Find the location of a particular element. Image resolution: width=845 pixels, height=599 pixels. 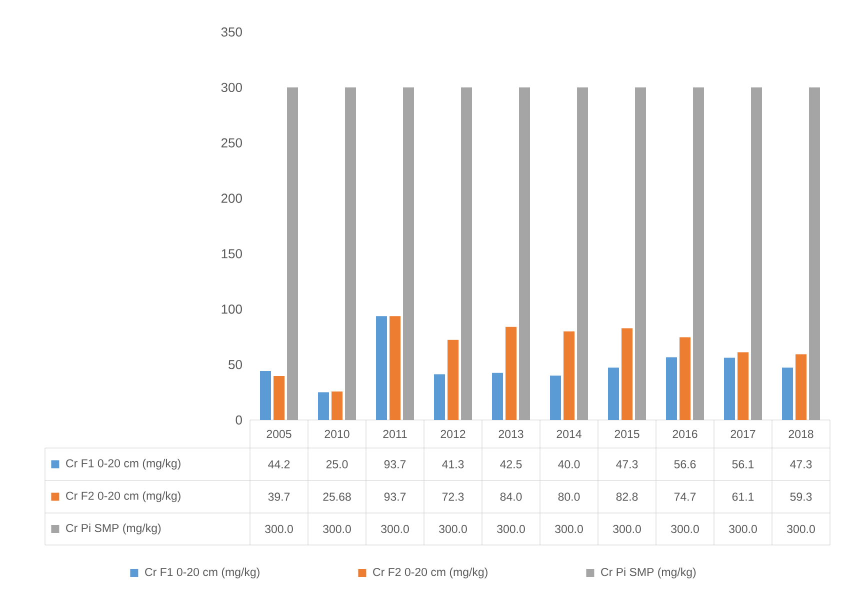

x-tick-label: 2014 is located at coordinates (569, 434).